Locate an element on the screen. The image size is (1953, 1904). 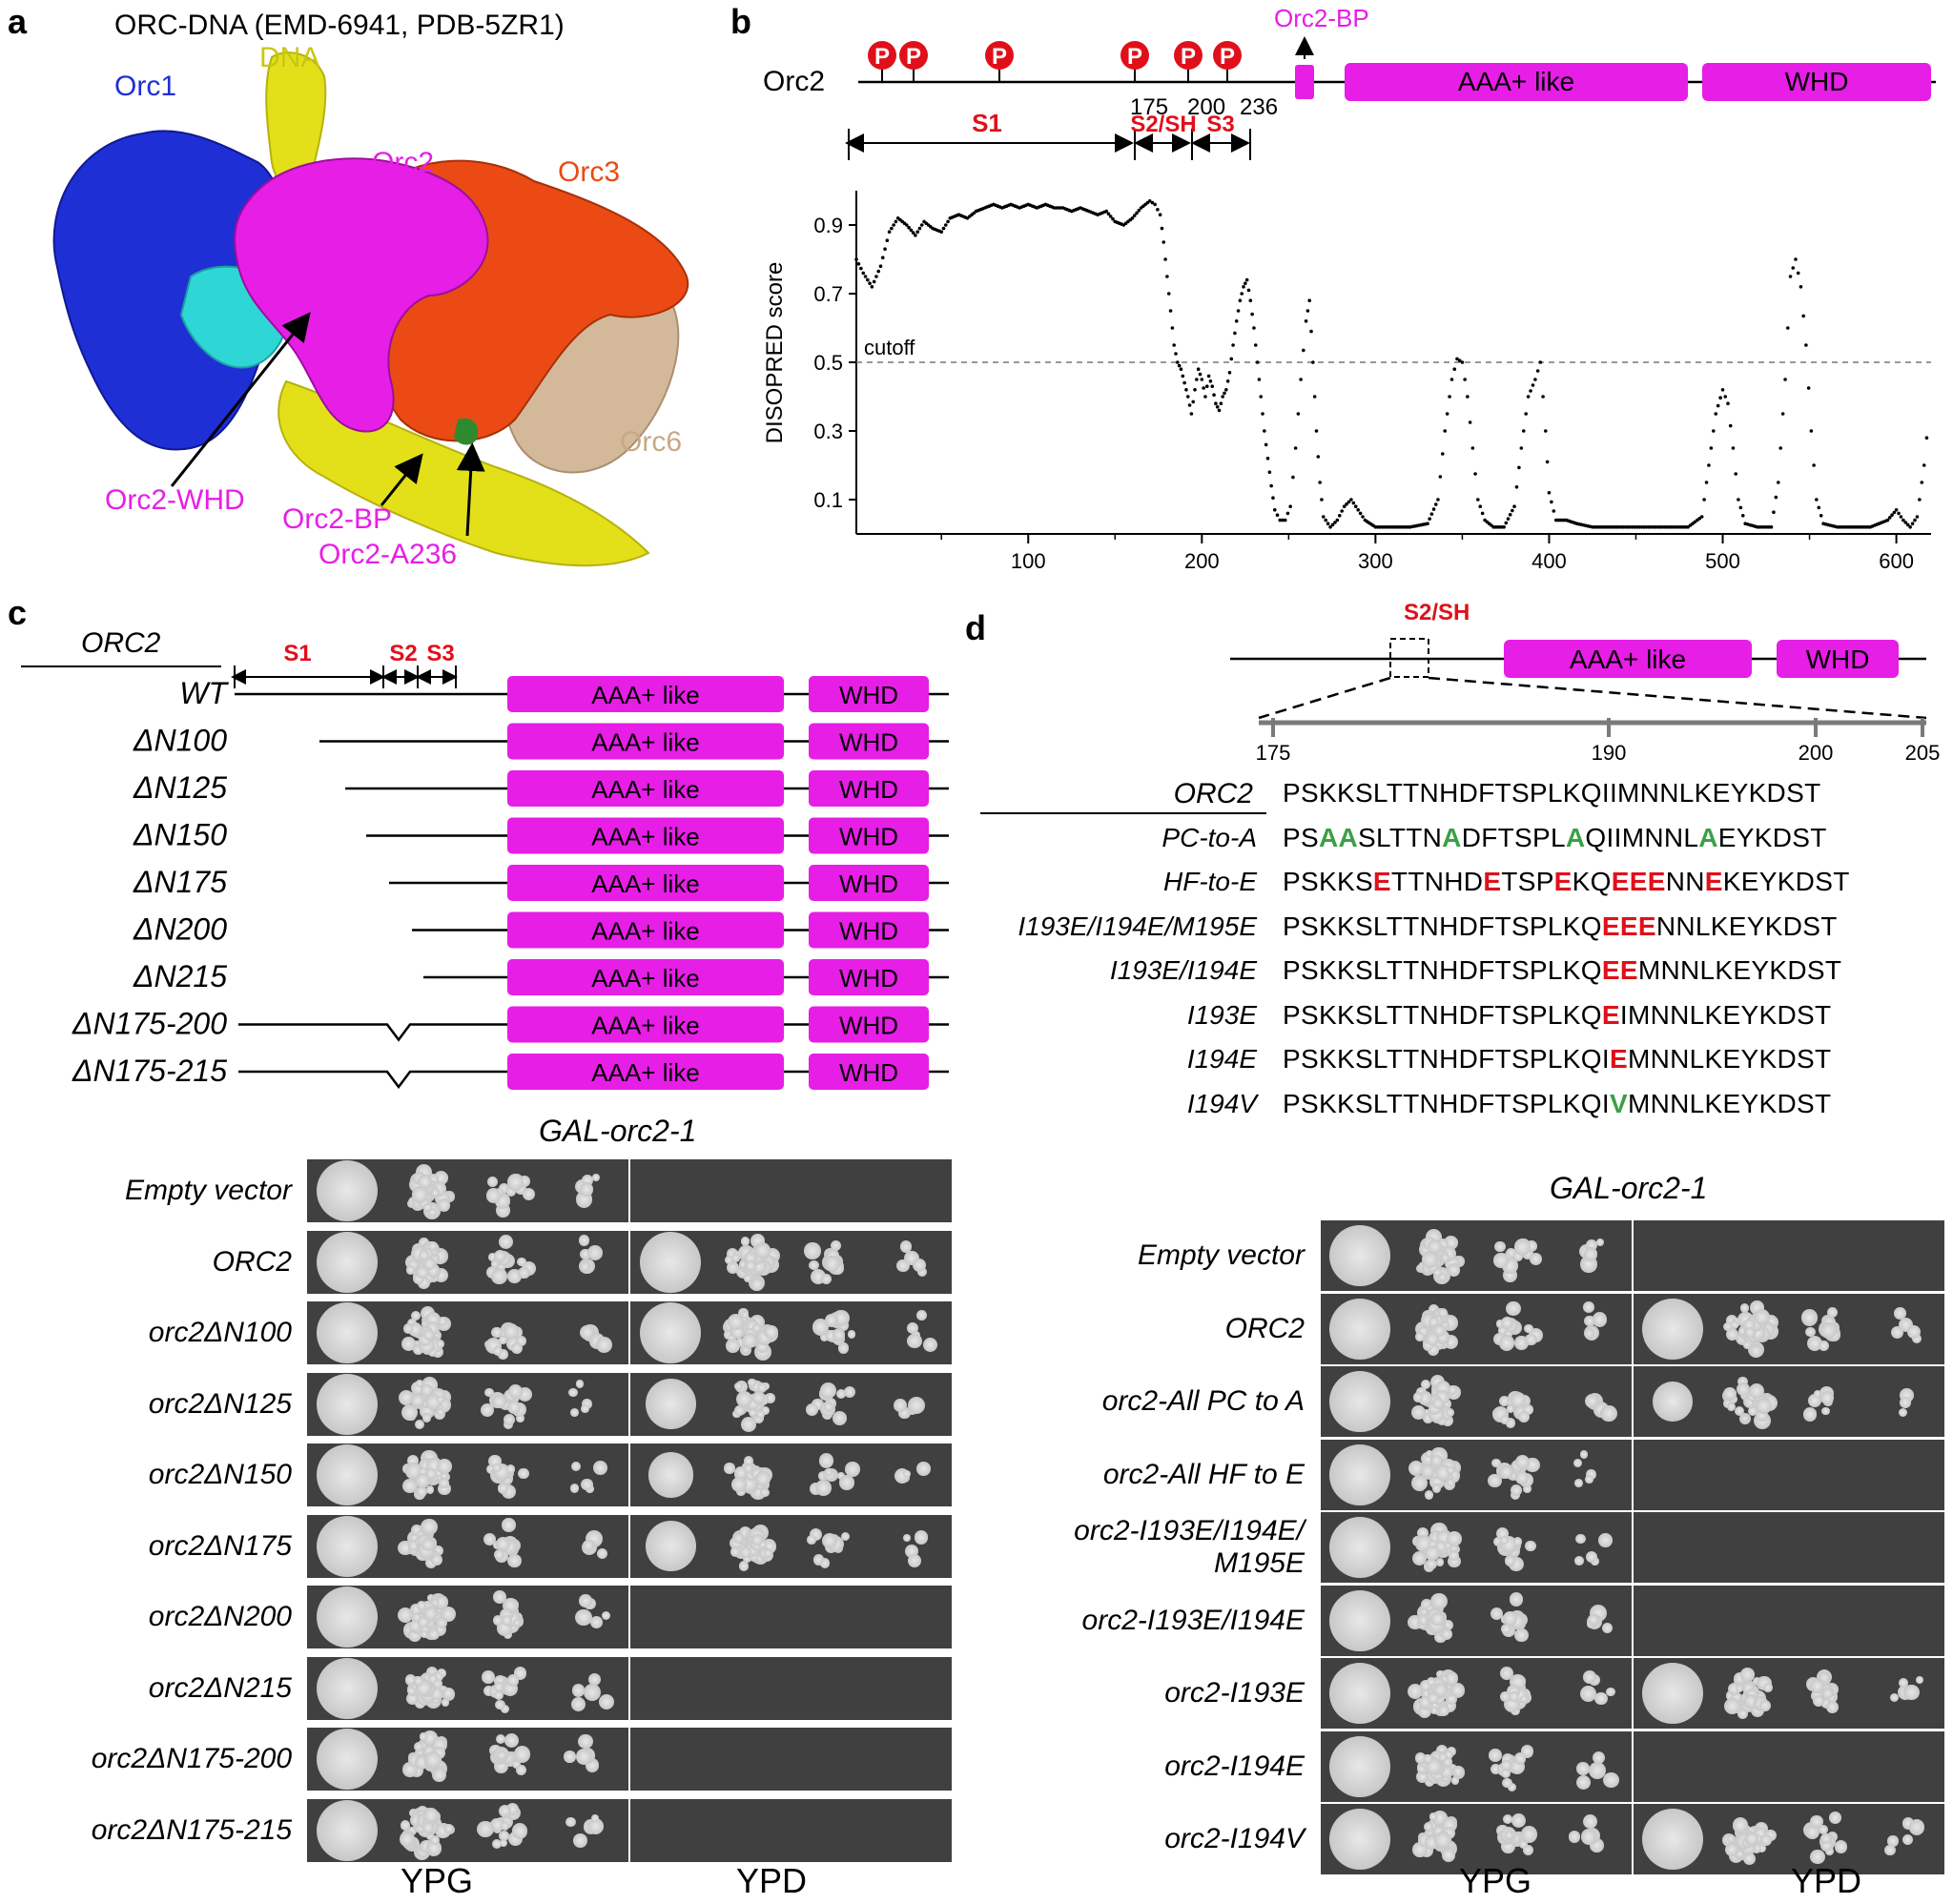
orc3-label: Orc3 is located at coordinates (589, 172).